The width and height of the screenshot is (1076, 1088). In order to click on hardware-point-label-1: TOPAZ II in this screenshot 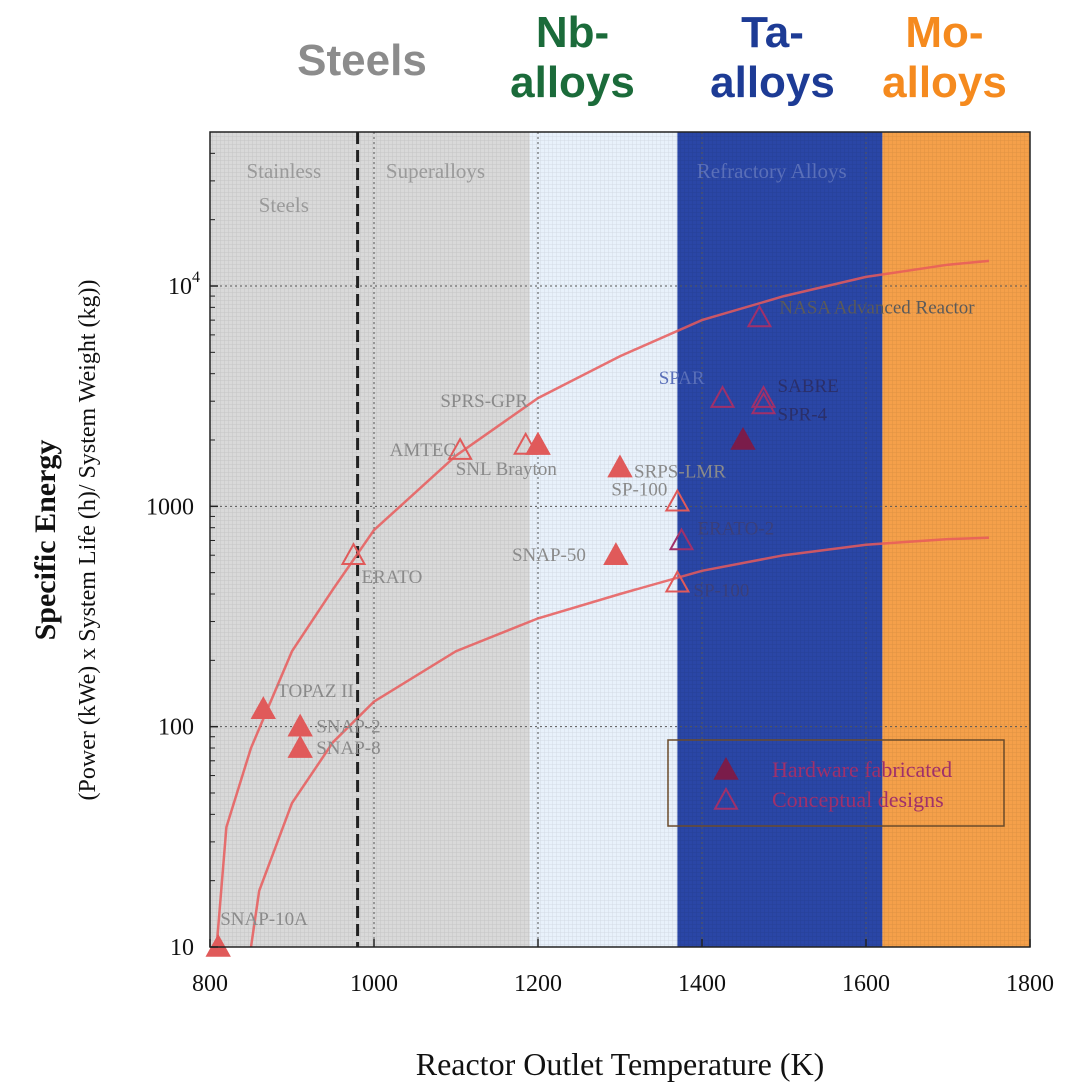, I will do `click(315, 691)`.